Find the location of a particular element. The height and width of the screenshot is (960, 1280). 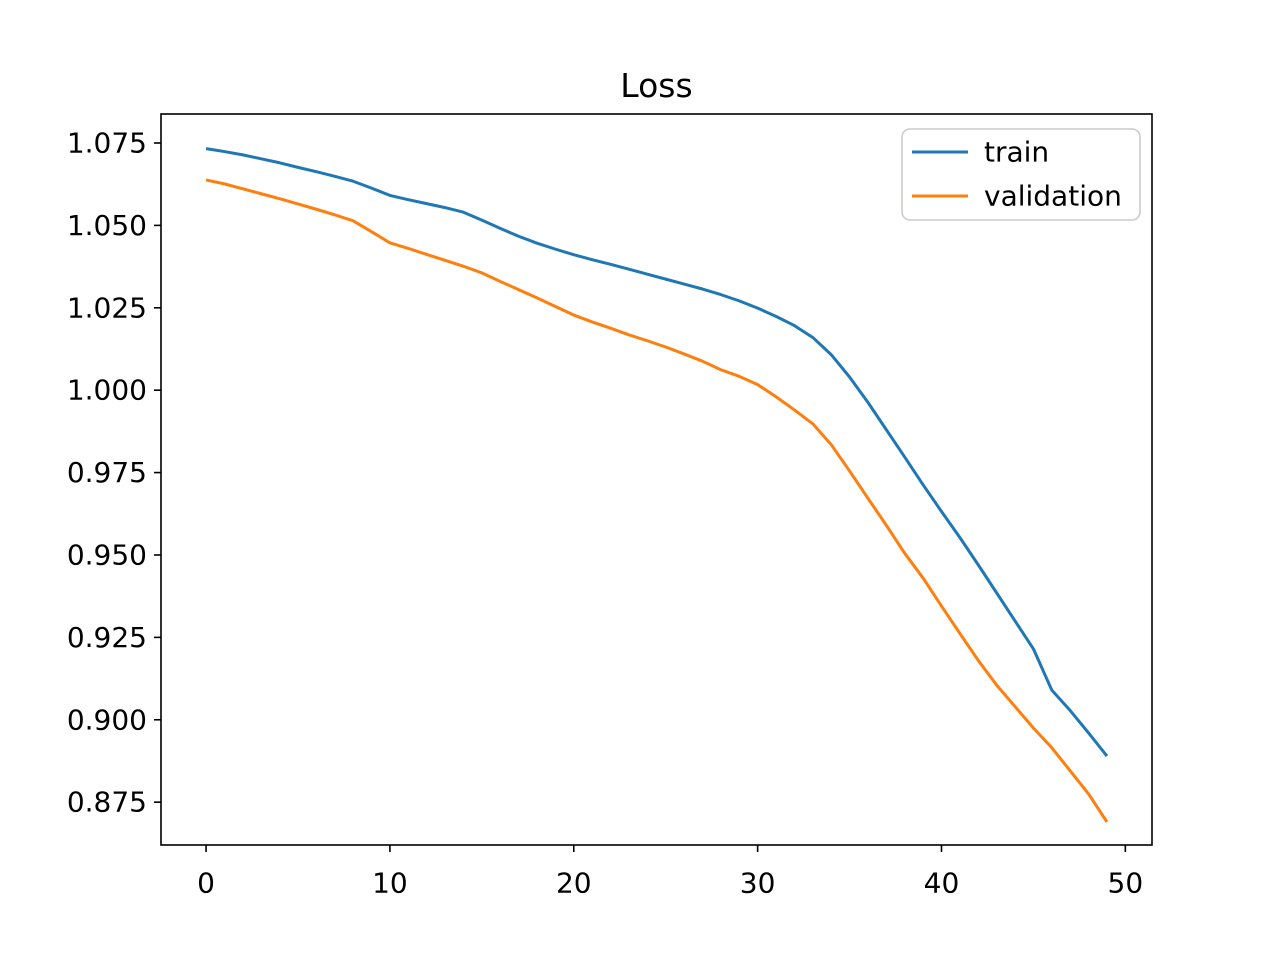

x-tick-label: 10 is located at coordinates (390, 883).